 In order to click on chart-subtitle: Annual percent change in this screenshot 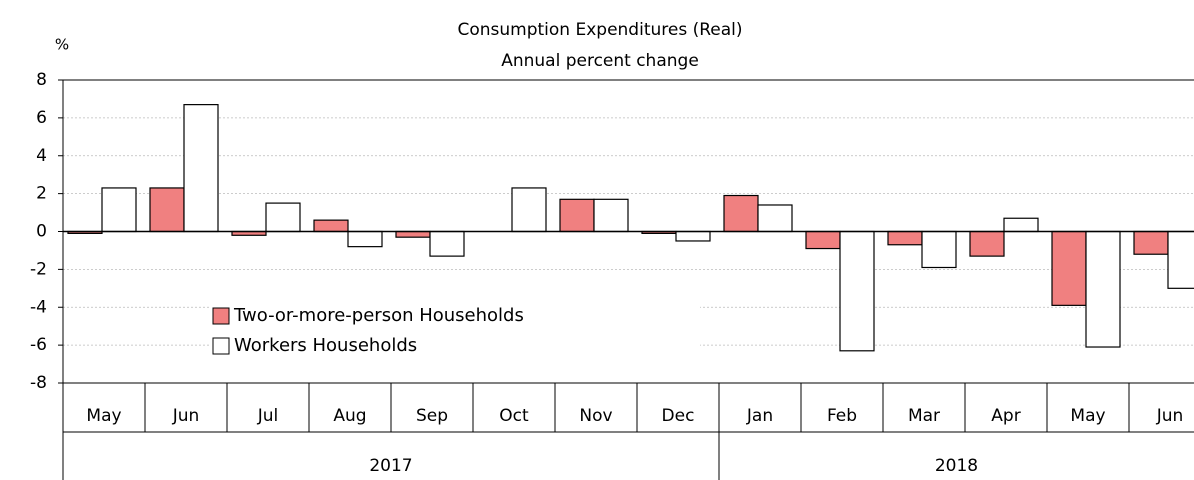, I will do `click(600, 61)`.